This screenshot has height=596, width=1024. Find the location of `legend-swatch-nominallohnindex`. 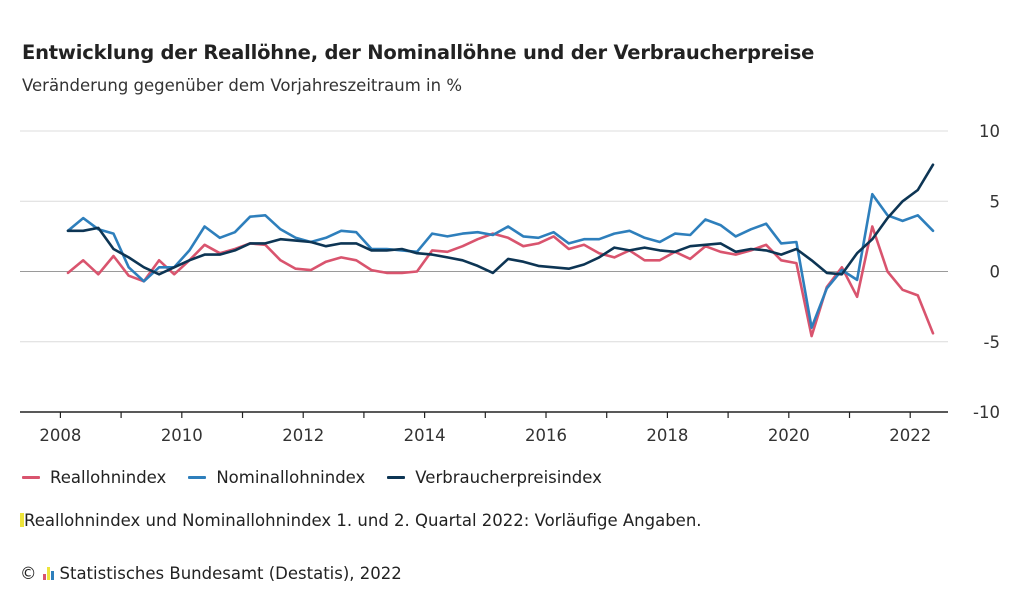

legend-swatch-nominallohnindex is located at coordinates (197, 477).